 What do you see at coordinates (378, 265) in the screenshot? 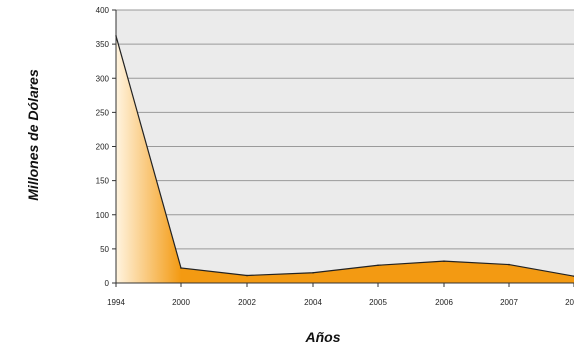
I see `data-point-2005` at bounding box center [378, 265].